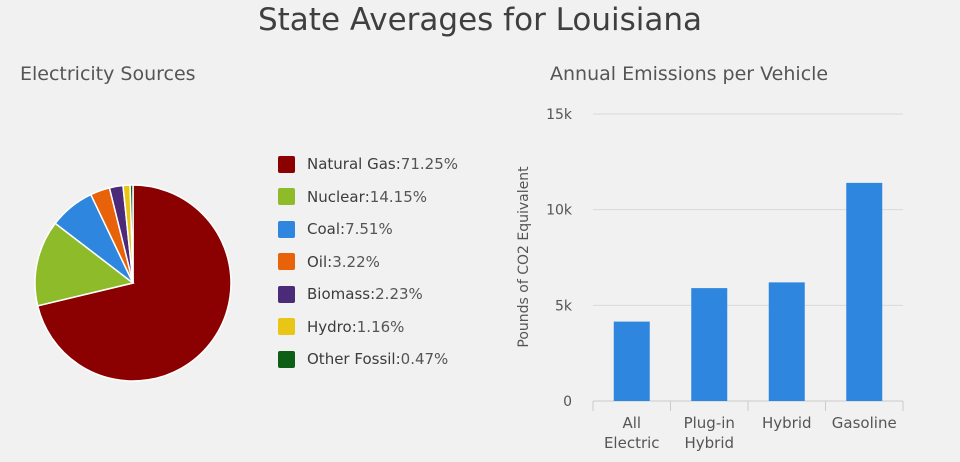 Image resolution: width=960 pixels, height=462 pixels. What do you see at coordinates (356, 261) in the screenshot?
I see `legend-value: 3.22%` at bounding box center [356, 261].